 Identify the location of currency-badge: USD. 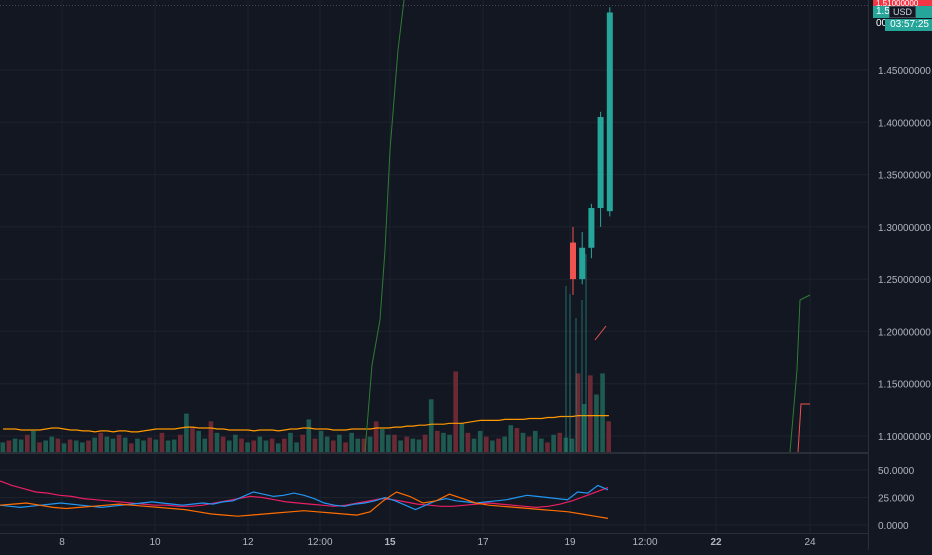
(903, 12).